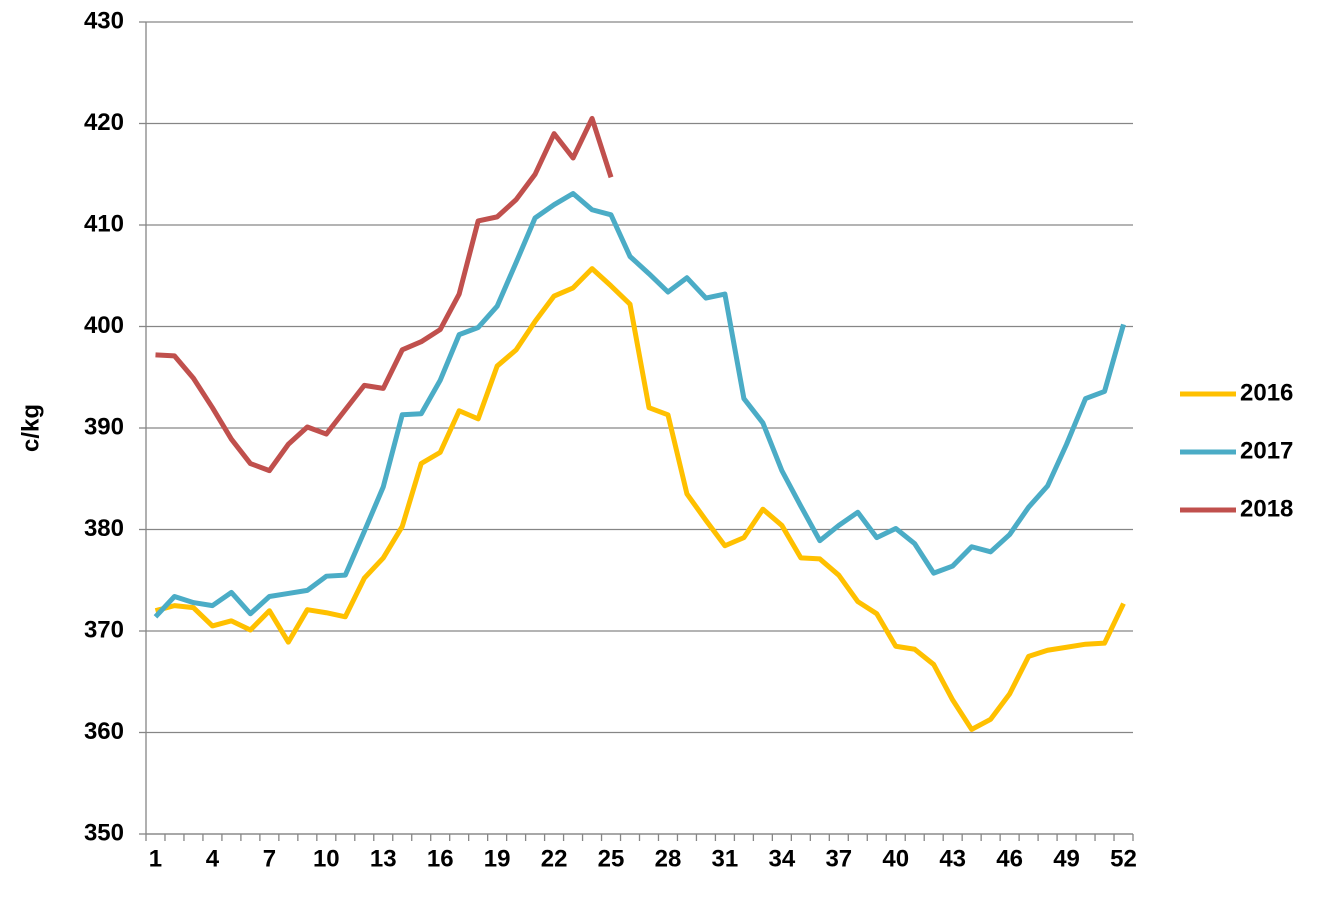  Describe the element at coordinates (838, 858) in the screenshot. I see `x-tick-label: 37` at that location.